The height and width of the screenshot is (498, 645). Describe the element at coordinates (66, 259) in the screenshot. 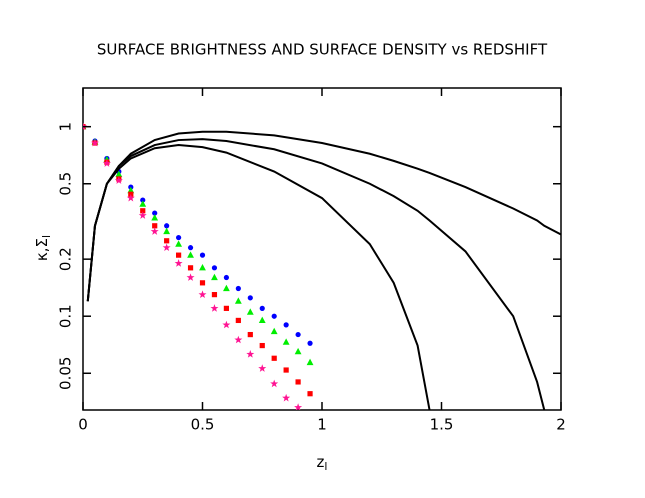

I see `y-tick-label: 0.2` at that location.